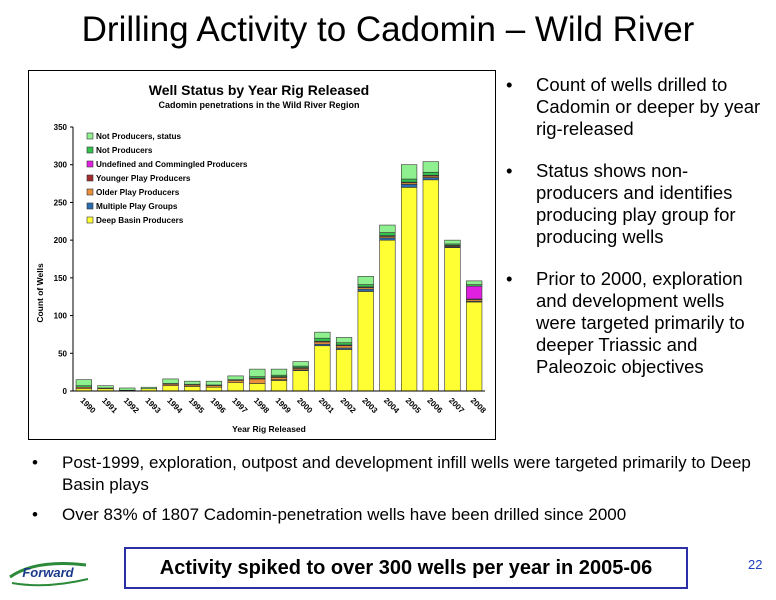 This screenshot has height=600, width=776. Describe the element at coordinates (131, 405) in the screenshot. I see `x-tick-label: 1992` at that location.